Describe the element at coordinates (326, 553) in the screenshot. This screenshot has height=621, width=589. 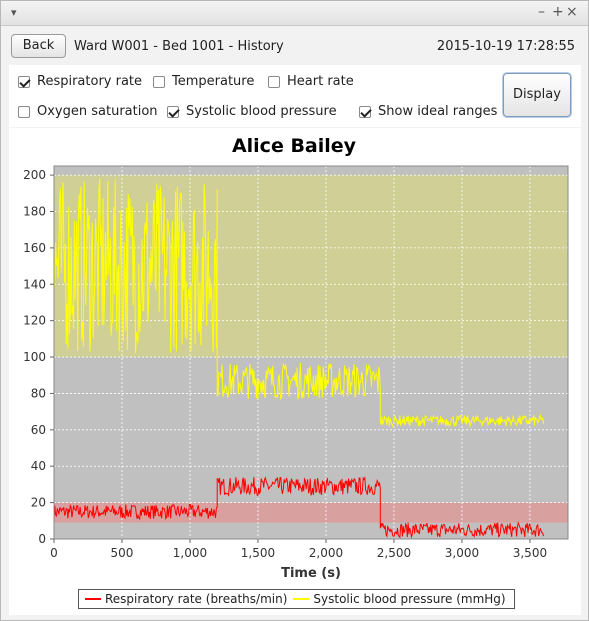
I see `x-tick-label: 2,000` at that location.